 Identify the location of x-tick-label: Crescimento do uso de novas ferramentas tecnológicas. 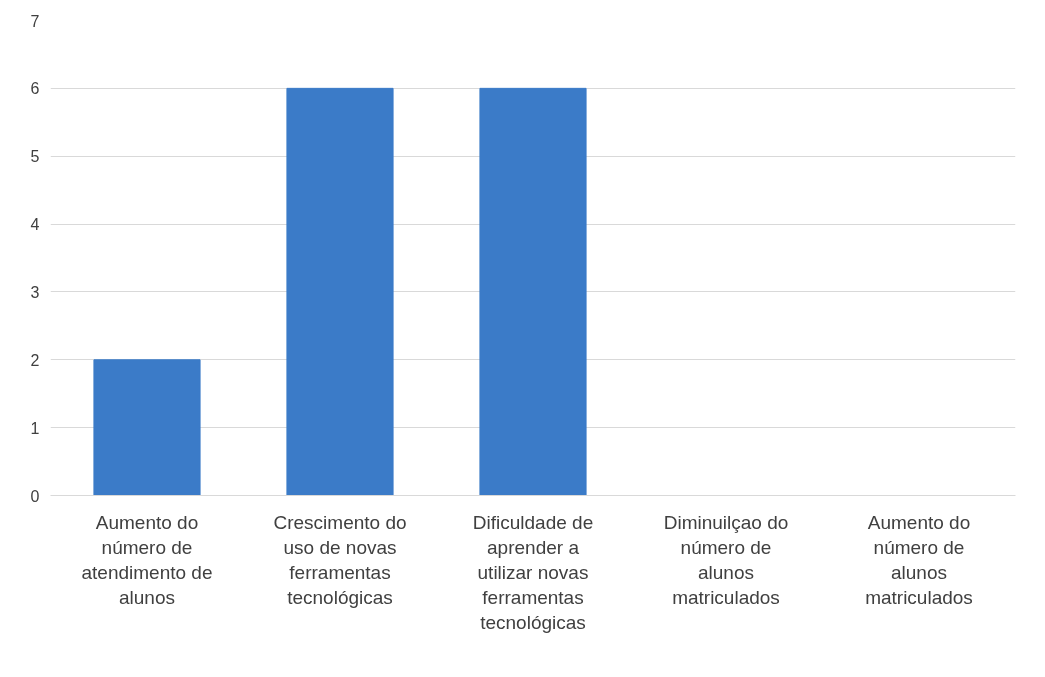
(340, 560).